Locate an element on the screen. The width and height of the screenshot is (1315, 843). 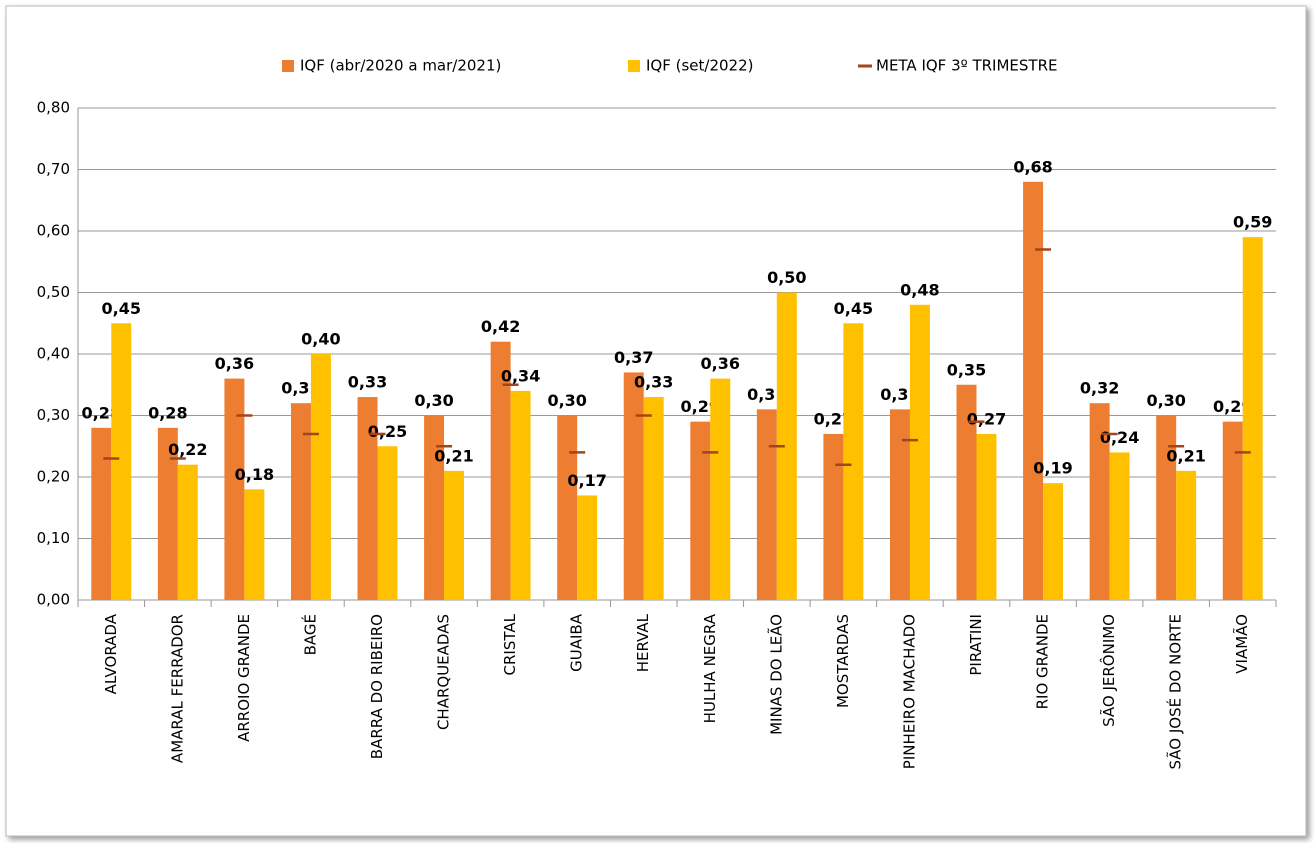
value-label: 0,19 is located at coordinates (1052, 468).